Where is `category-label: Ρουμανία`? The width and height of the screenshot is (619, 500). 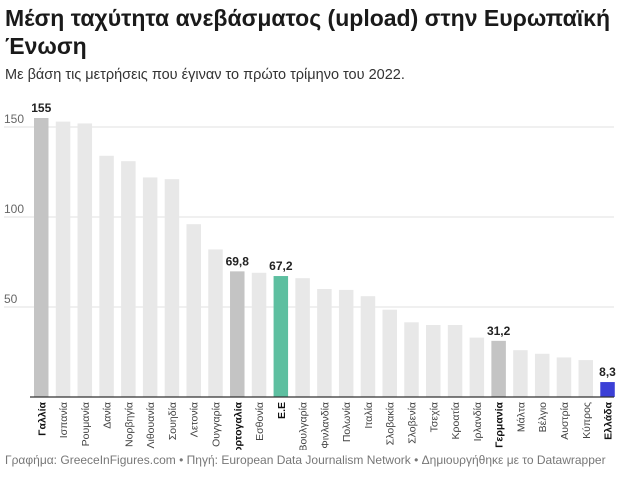 category-label: Ρουμανία is located at coordinates (86, 424).